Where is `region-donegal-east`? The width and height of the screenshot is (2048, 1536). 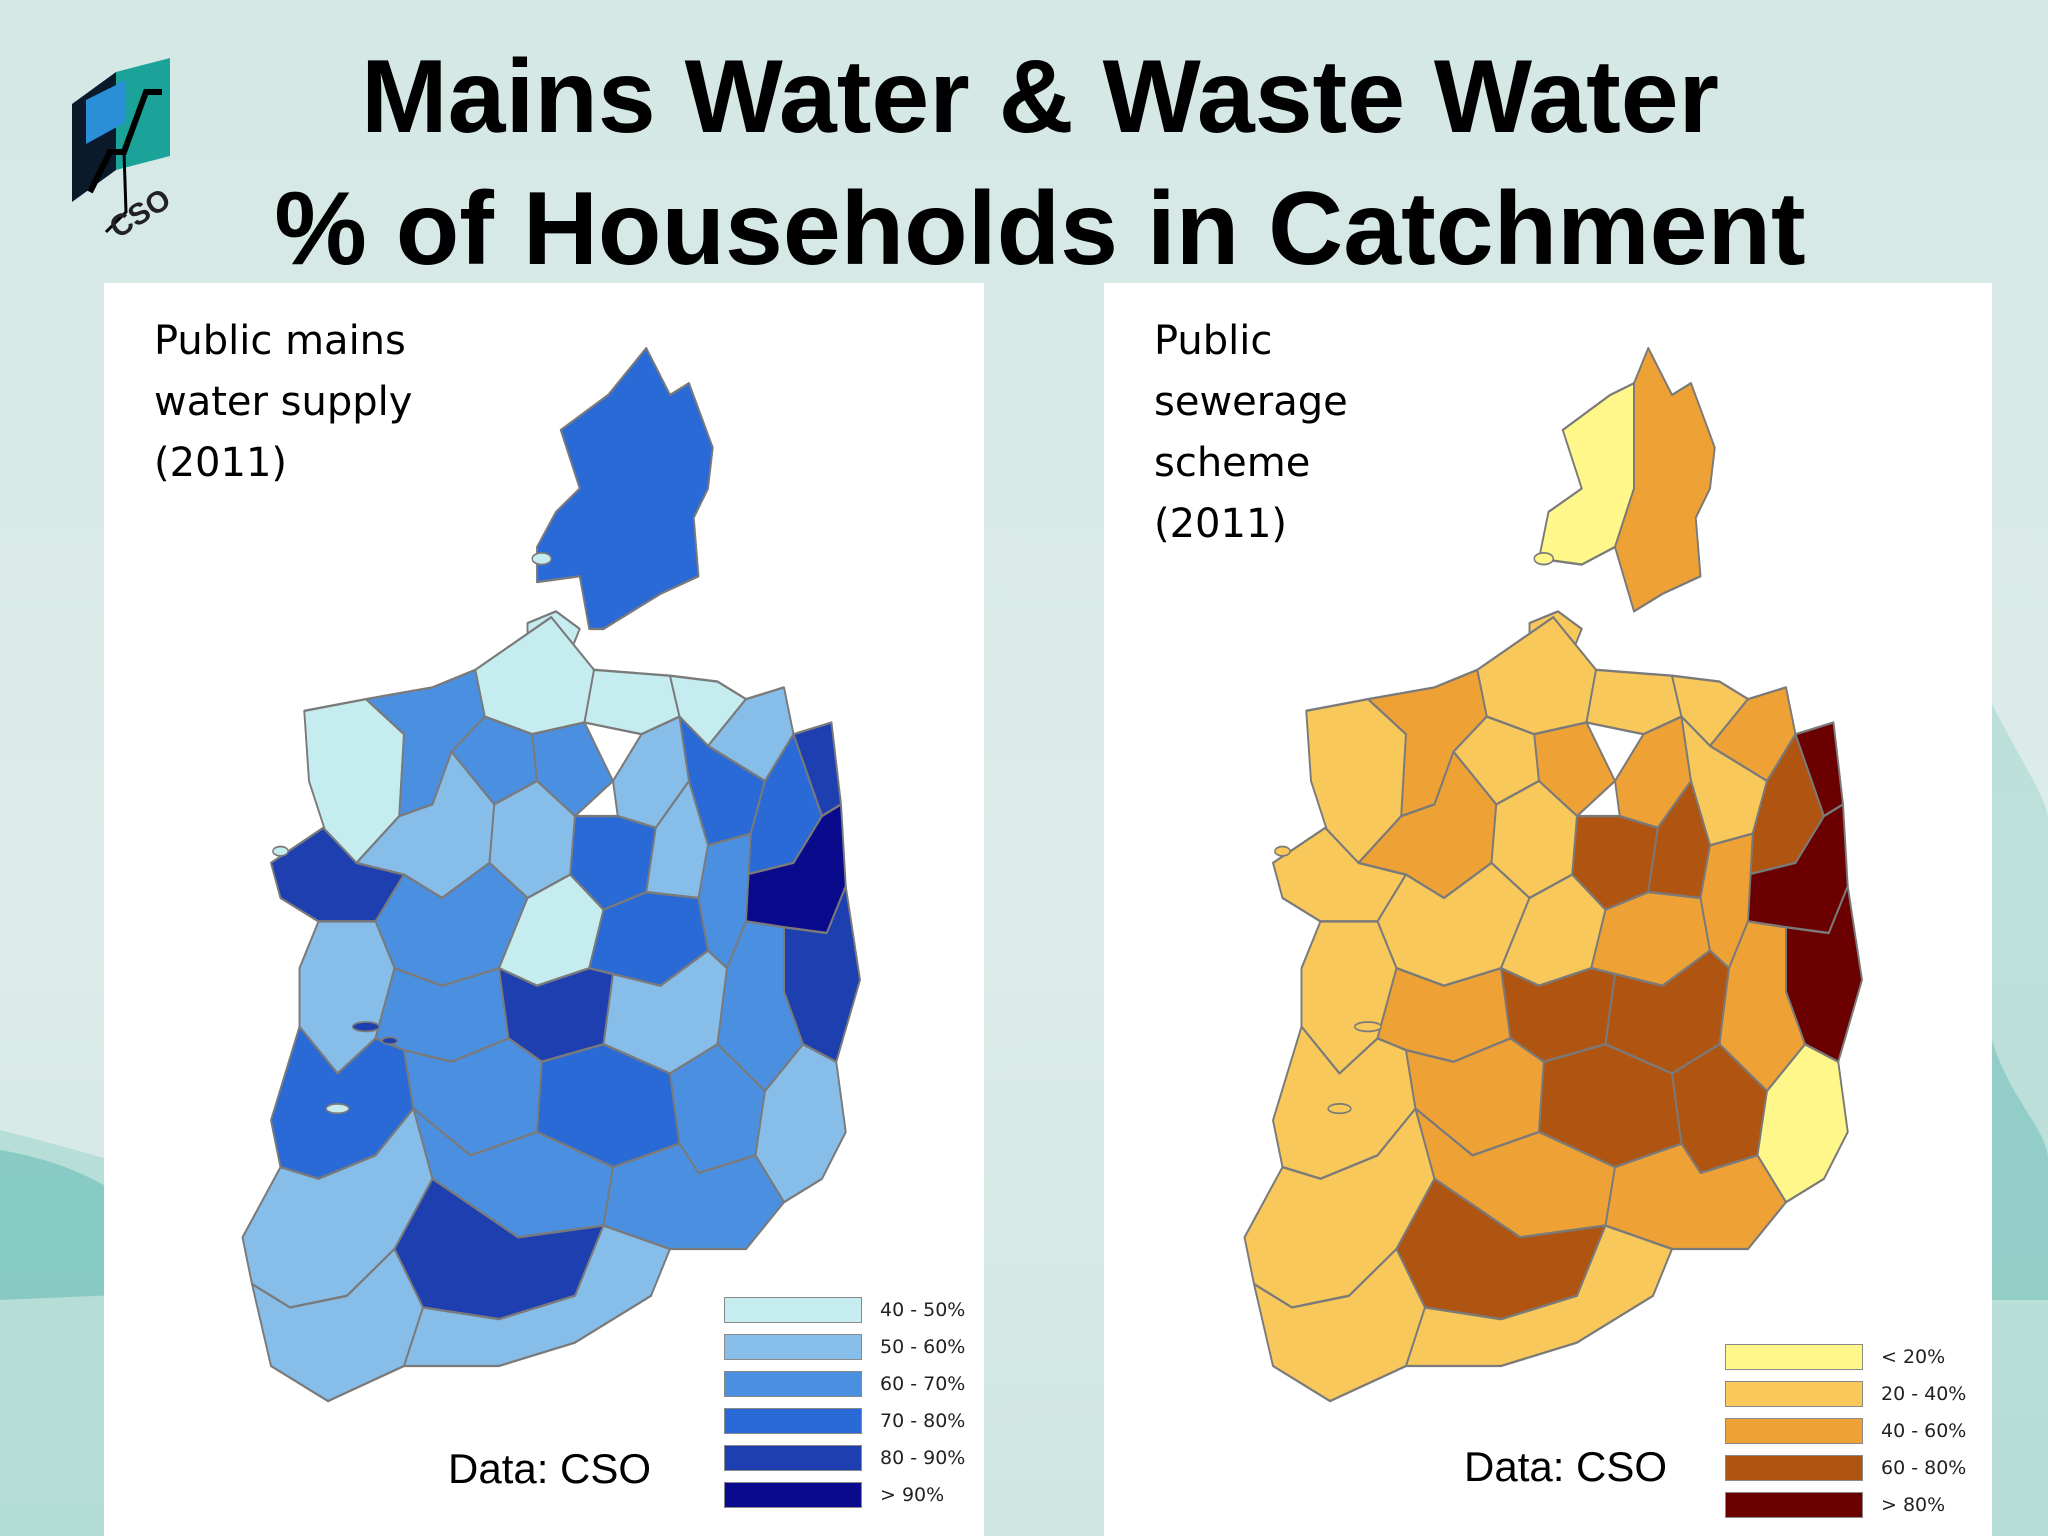
region-donegal-east is located at coordinates (1665, 479).